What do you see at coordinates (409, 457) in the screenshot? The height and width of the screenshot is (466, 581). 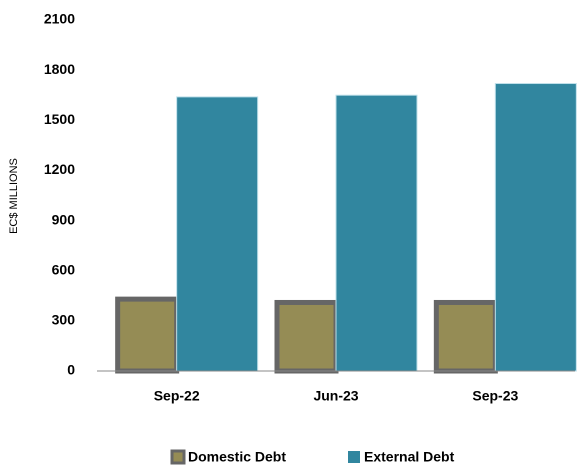 I see `legend-label: External Debt` at bounding box center [409, 457].